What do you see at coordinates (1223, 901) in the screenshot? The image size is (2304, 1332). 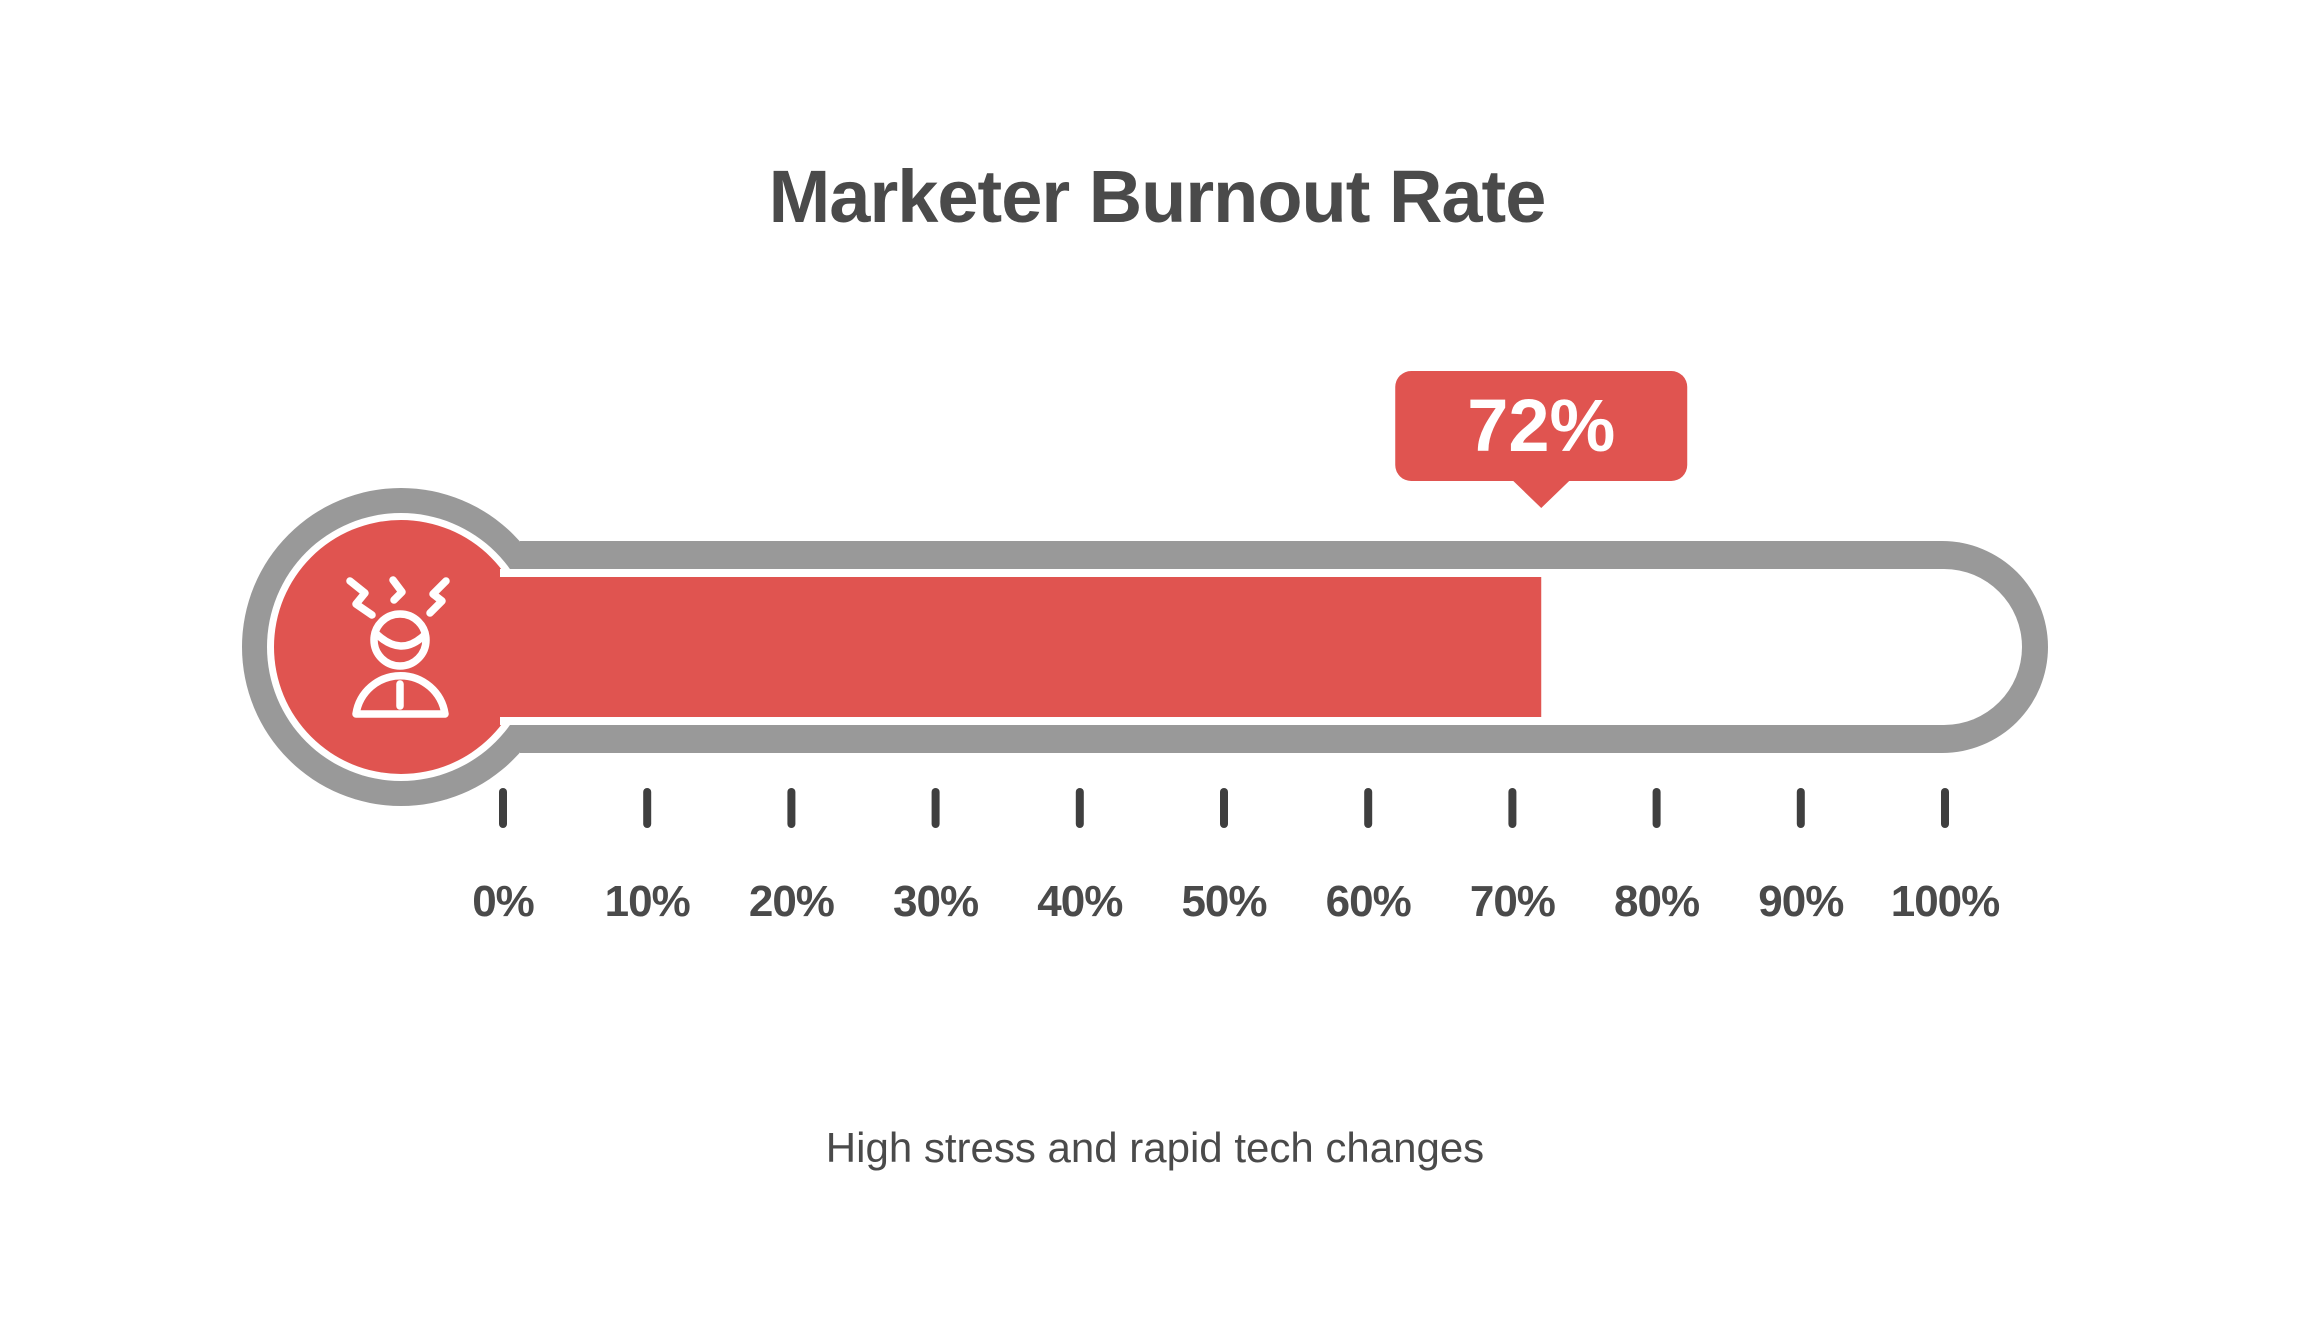 I see `tick-label: 50%` at bounding box center [1223, 901].